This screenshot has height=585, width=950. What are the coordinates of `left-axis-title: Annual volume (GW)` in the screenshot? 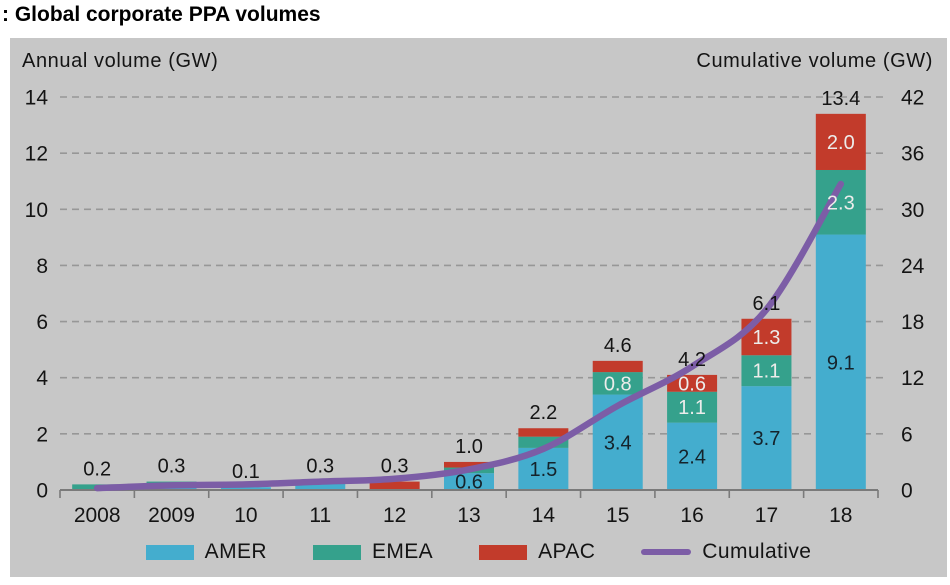 It's located at (120, 61).